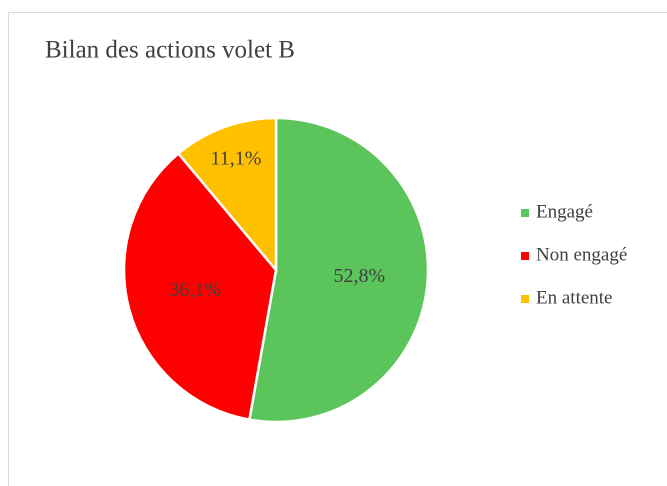  What do you see at coordinates (581, 254) in the screenshot?
I see `legend-label: Non engagé` at bounding box center [581, 254].